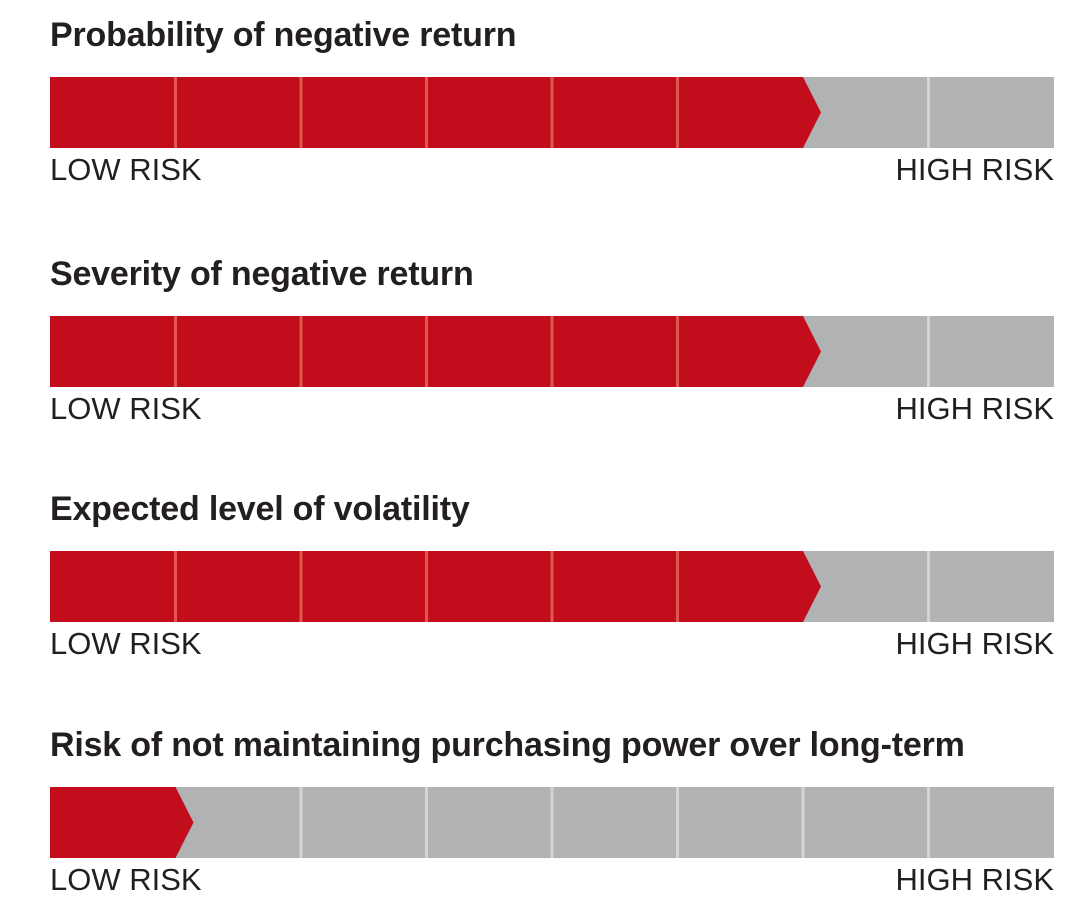 The height and width of the screenshot is (911, 1087). I want to click on meter-title: Severity of negative return, so click(262, 274).